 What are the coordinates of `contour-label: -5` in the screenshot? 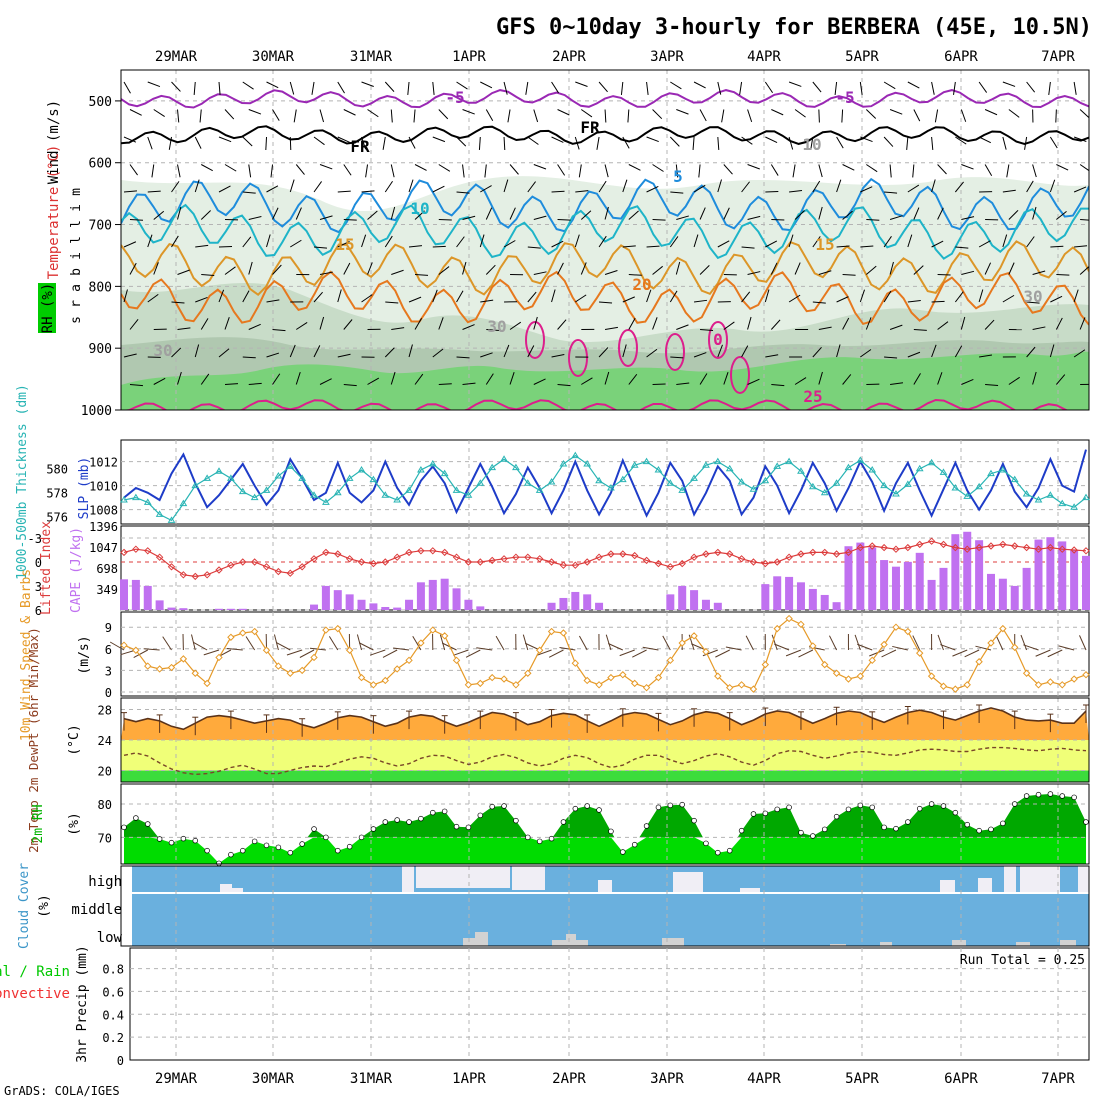 It's located at (844, 97).